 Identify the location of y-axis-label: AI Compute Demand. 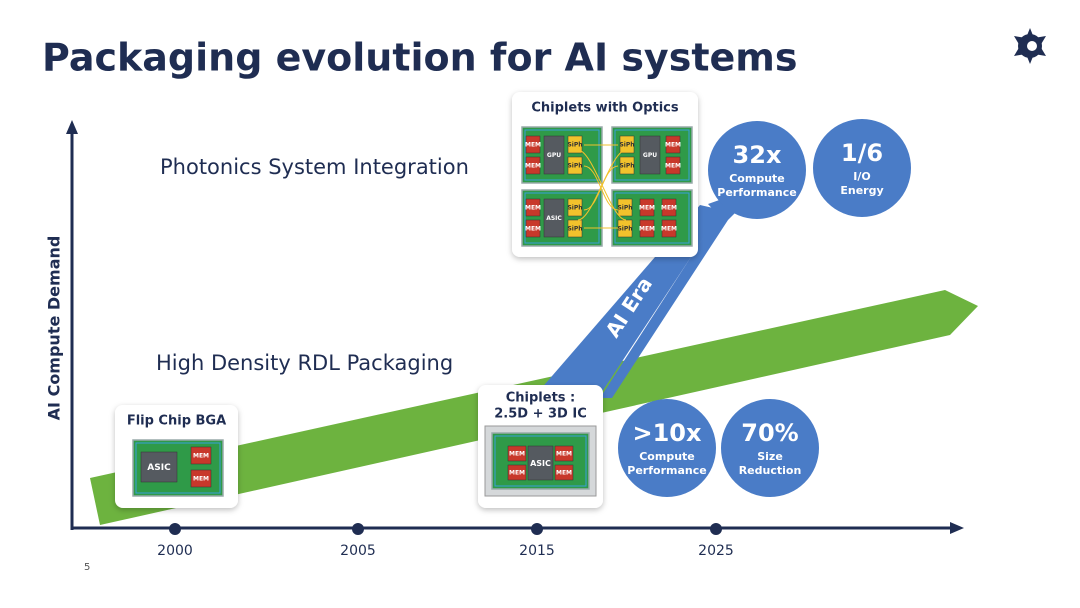
(54, 328).